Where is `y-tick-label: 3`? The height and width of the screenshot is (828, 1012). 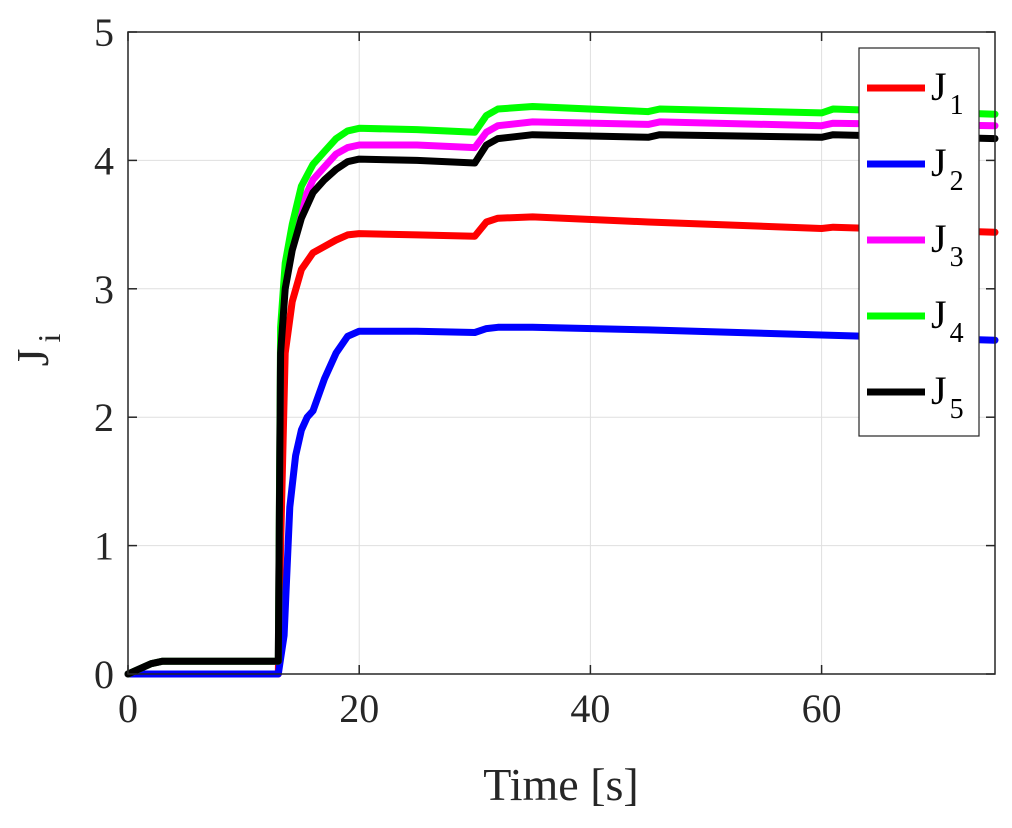 y-tick-label: 3 is located at coordinates (104, 289).